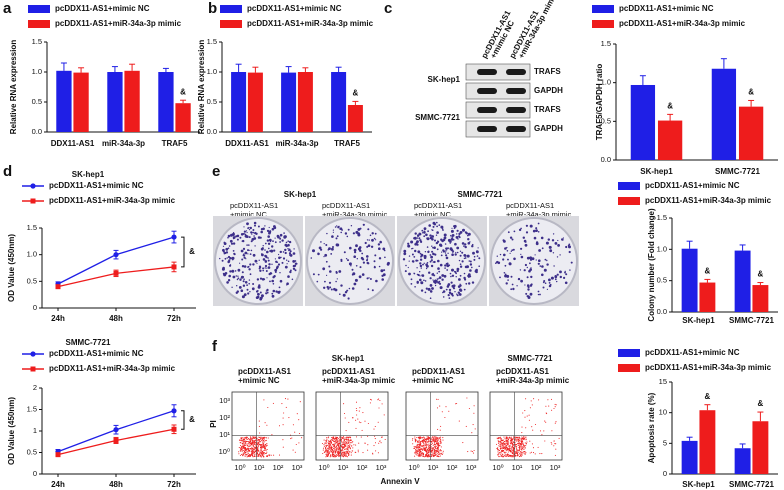  Describe the element at coordinates (58, 286) in the screenshot. I see `point` at that location.